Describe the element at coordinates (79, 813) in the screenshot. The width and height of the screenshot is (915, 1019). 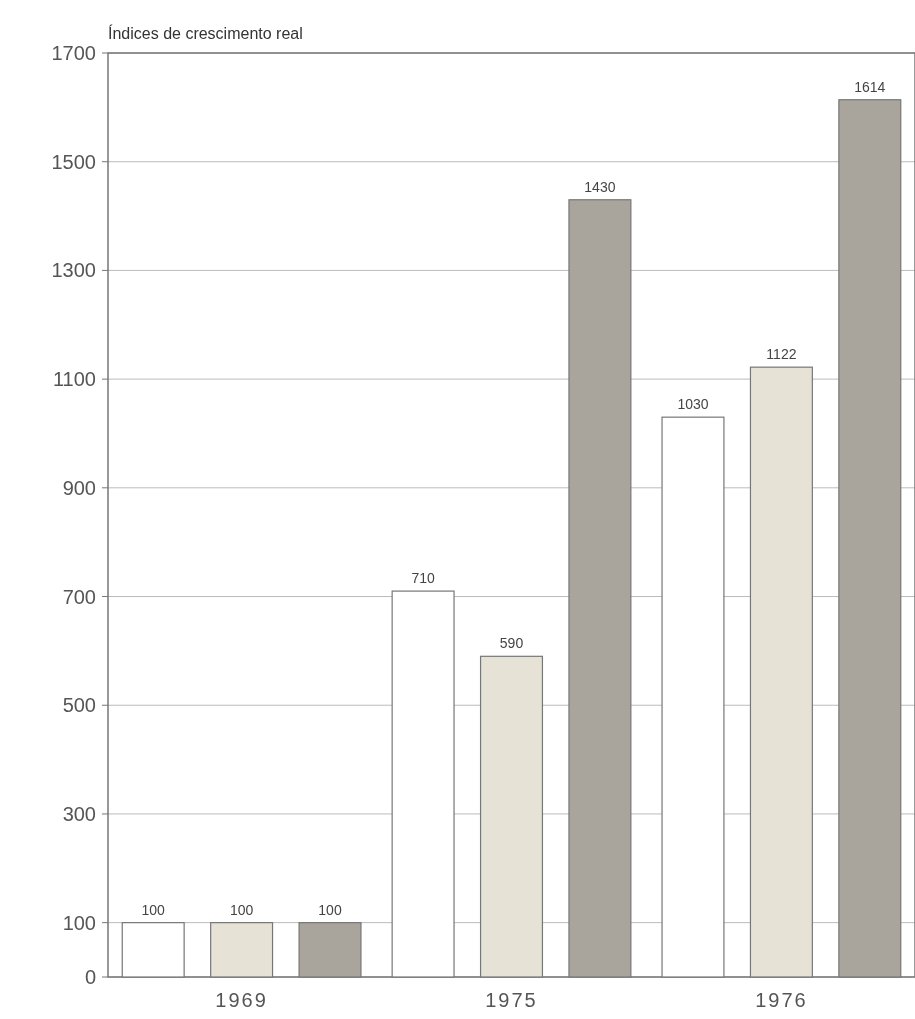
I see `y-tick-label: 300` at that location.